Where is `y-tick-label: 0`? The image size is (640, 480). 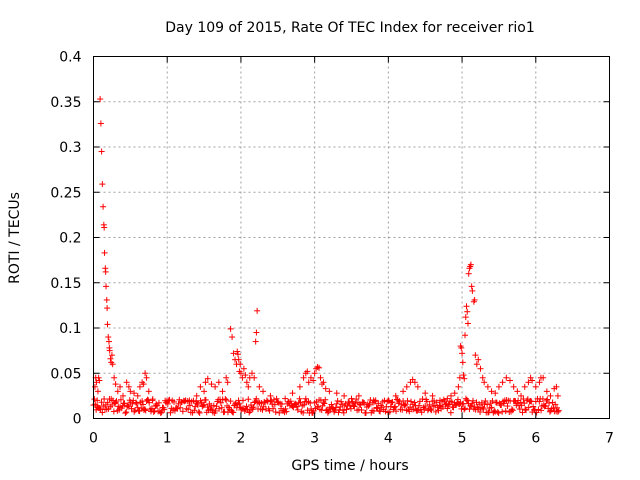
y-tick-label: 0 is located at coordinates (77, 420).